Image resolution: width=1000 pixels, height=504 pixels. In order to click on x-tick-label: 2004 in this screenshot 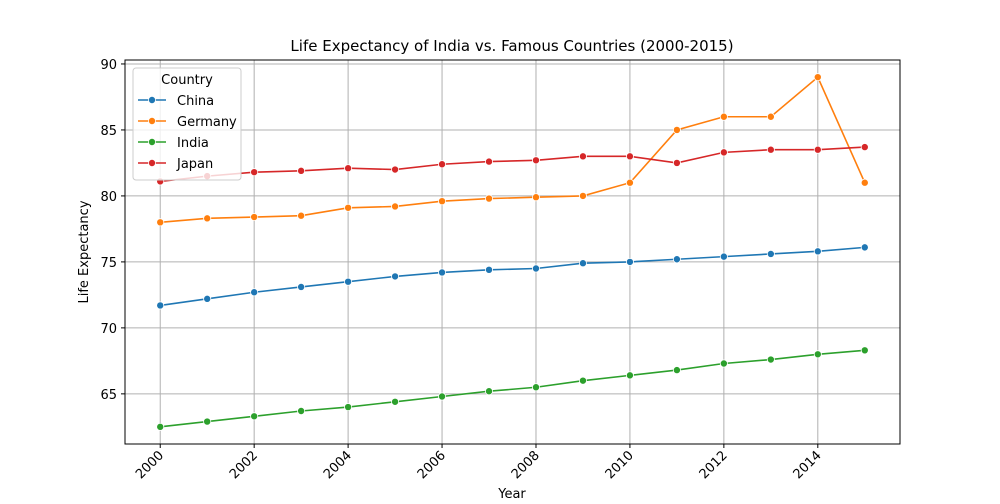, I will do `click(338, 465)`.